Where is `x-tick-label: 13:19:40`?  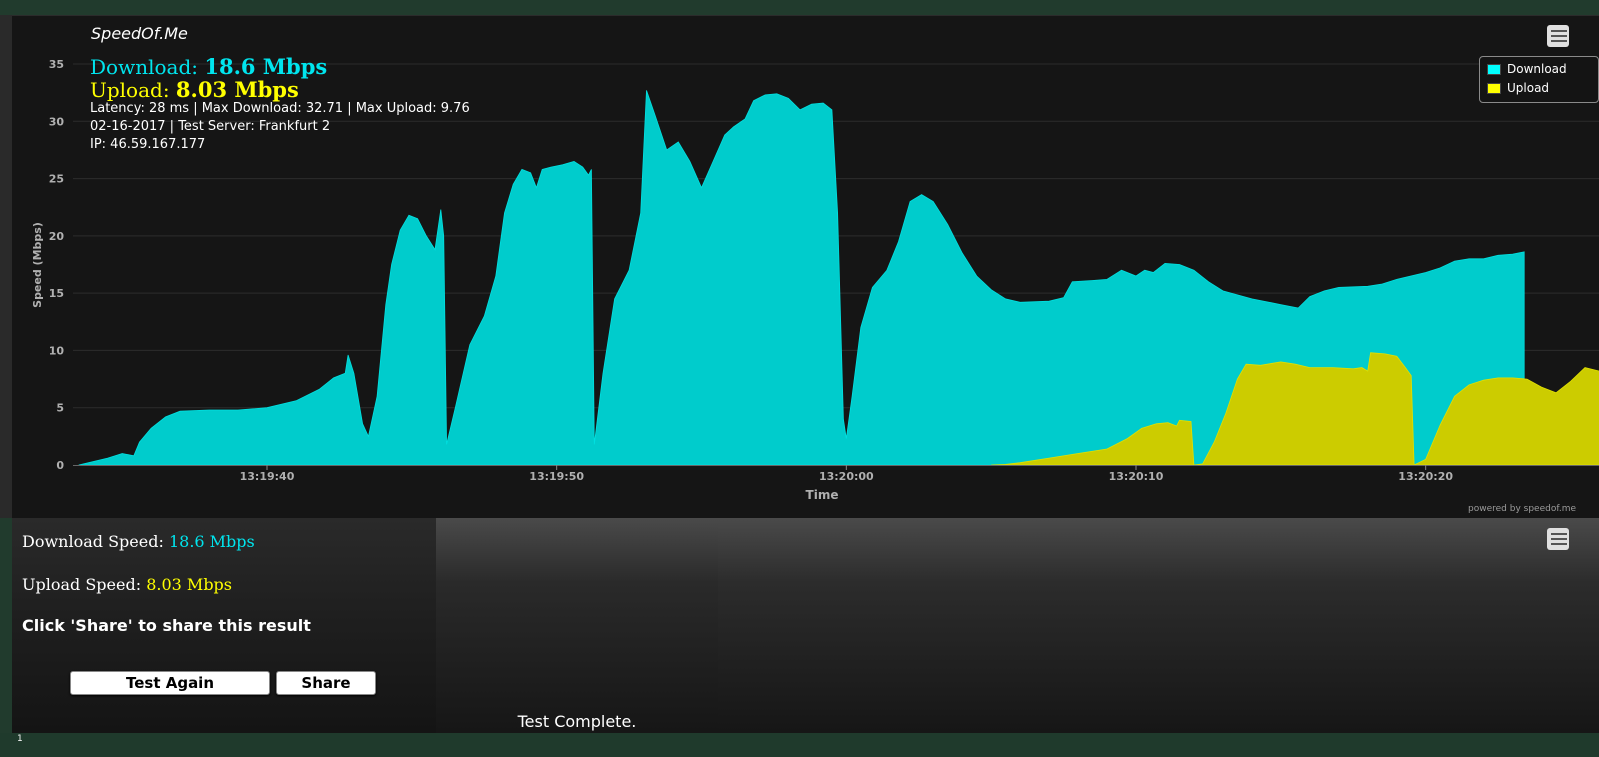 x-tick-label: 13:19:40 is located at coordinates (267, 476).